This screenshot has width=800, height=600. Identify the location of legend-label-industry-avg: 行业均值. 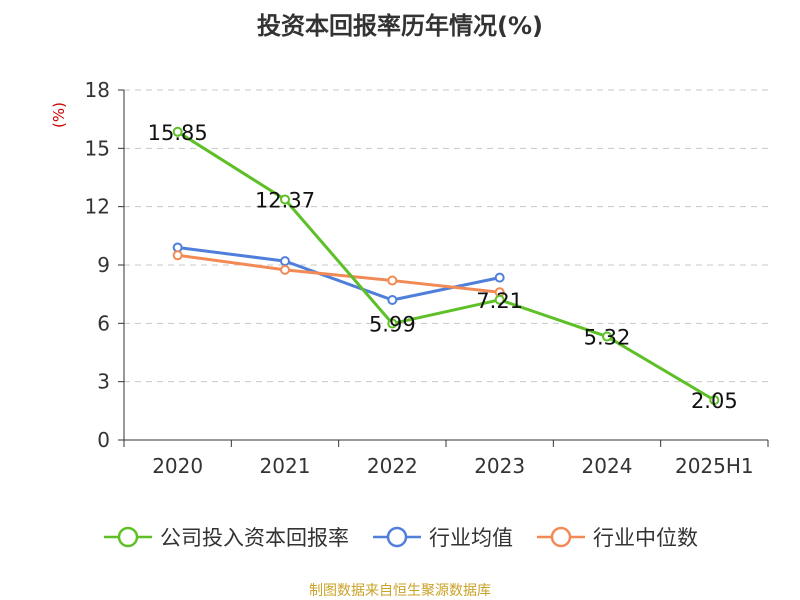
(471, 538).